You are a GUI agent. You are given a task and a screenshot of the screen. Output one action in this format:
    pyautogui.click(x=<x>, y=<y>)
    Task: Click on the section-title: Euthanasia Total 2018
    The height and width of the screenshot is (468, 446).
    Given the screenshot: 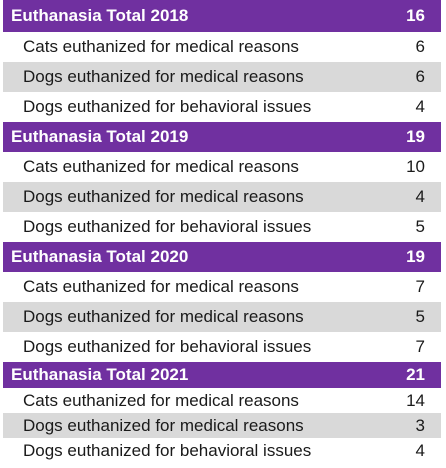 What is the action you would take?
    pyautogui.click(x=100, y=15)
    